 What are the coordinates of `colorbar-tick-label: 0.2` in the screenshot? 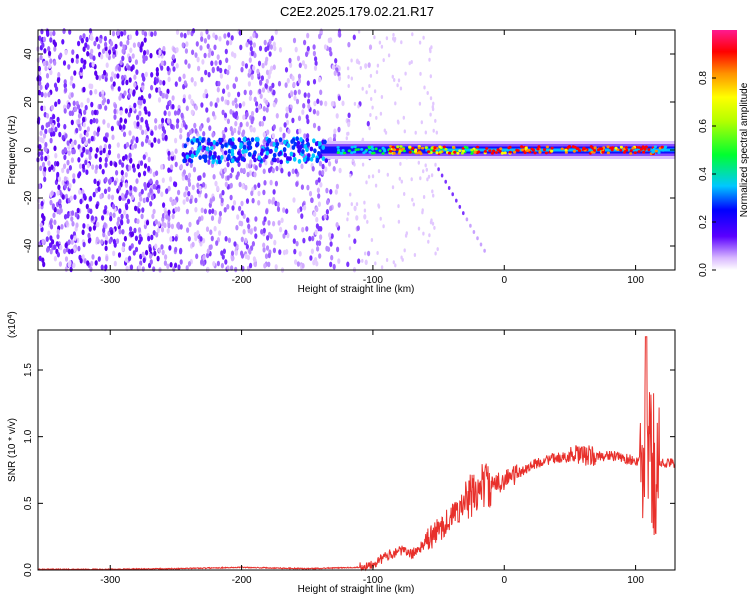 It's located at (703, 222).